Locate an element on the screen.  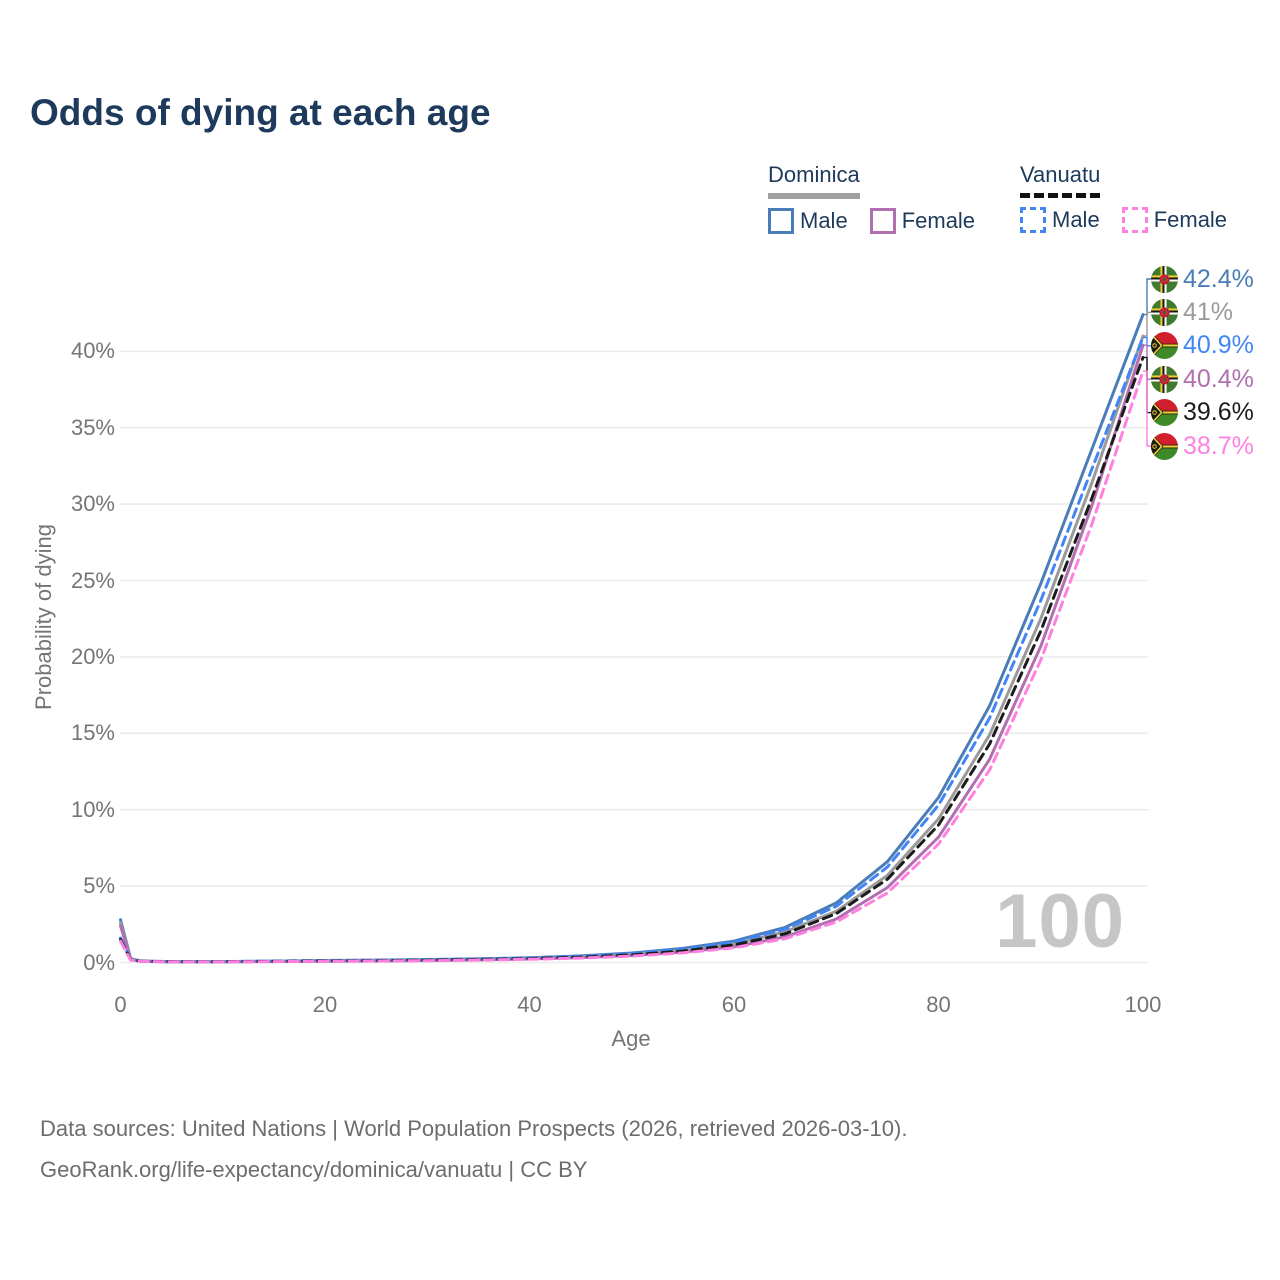
vanuatu-male-swatch-icon is located at coordinates (1033, 220).